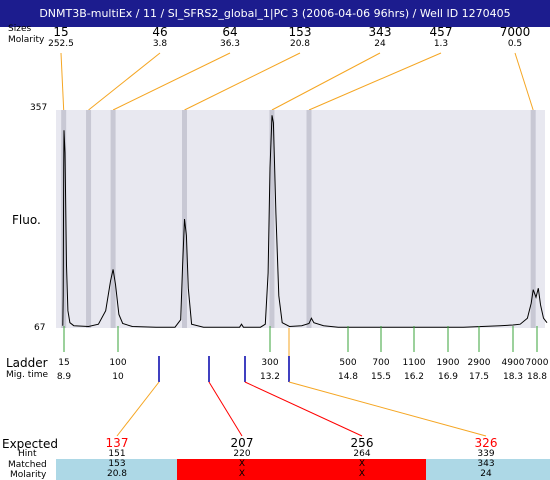 The image size is (550, 480). What do you see at coordinates (479, 363) in the screenshot?
I see `ladder-size: 2900` at bounding box center [479, 363].